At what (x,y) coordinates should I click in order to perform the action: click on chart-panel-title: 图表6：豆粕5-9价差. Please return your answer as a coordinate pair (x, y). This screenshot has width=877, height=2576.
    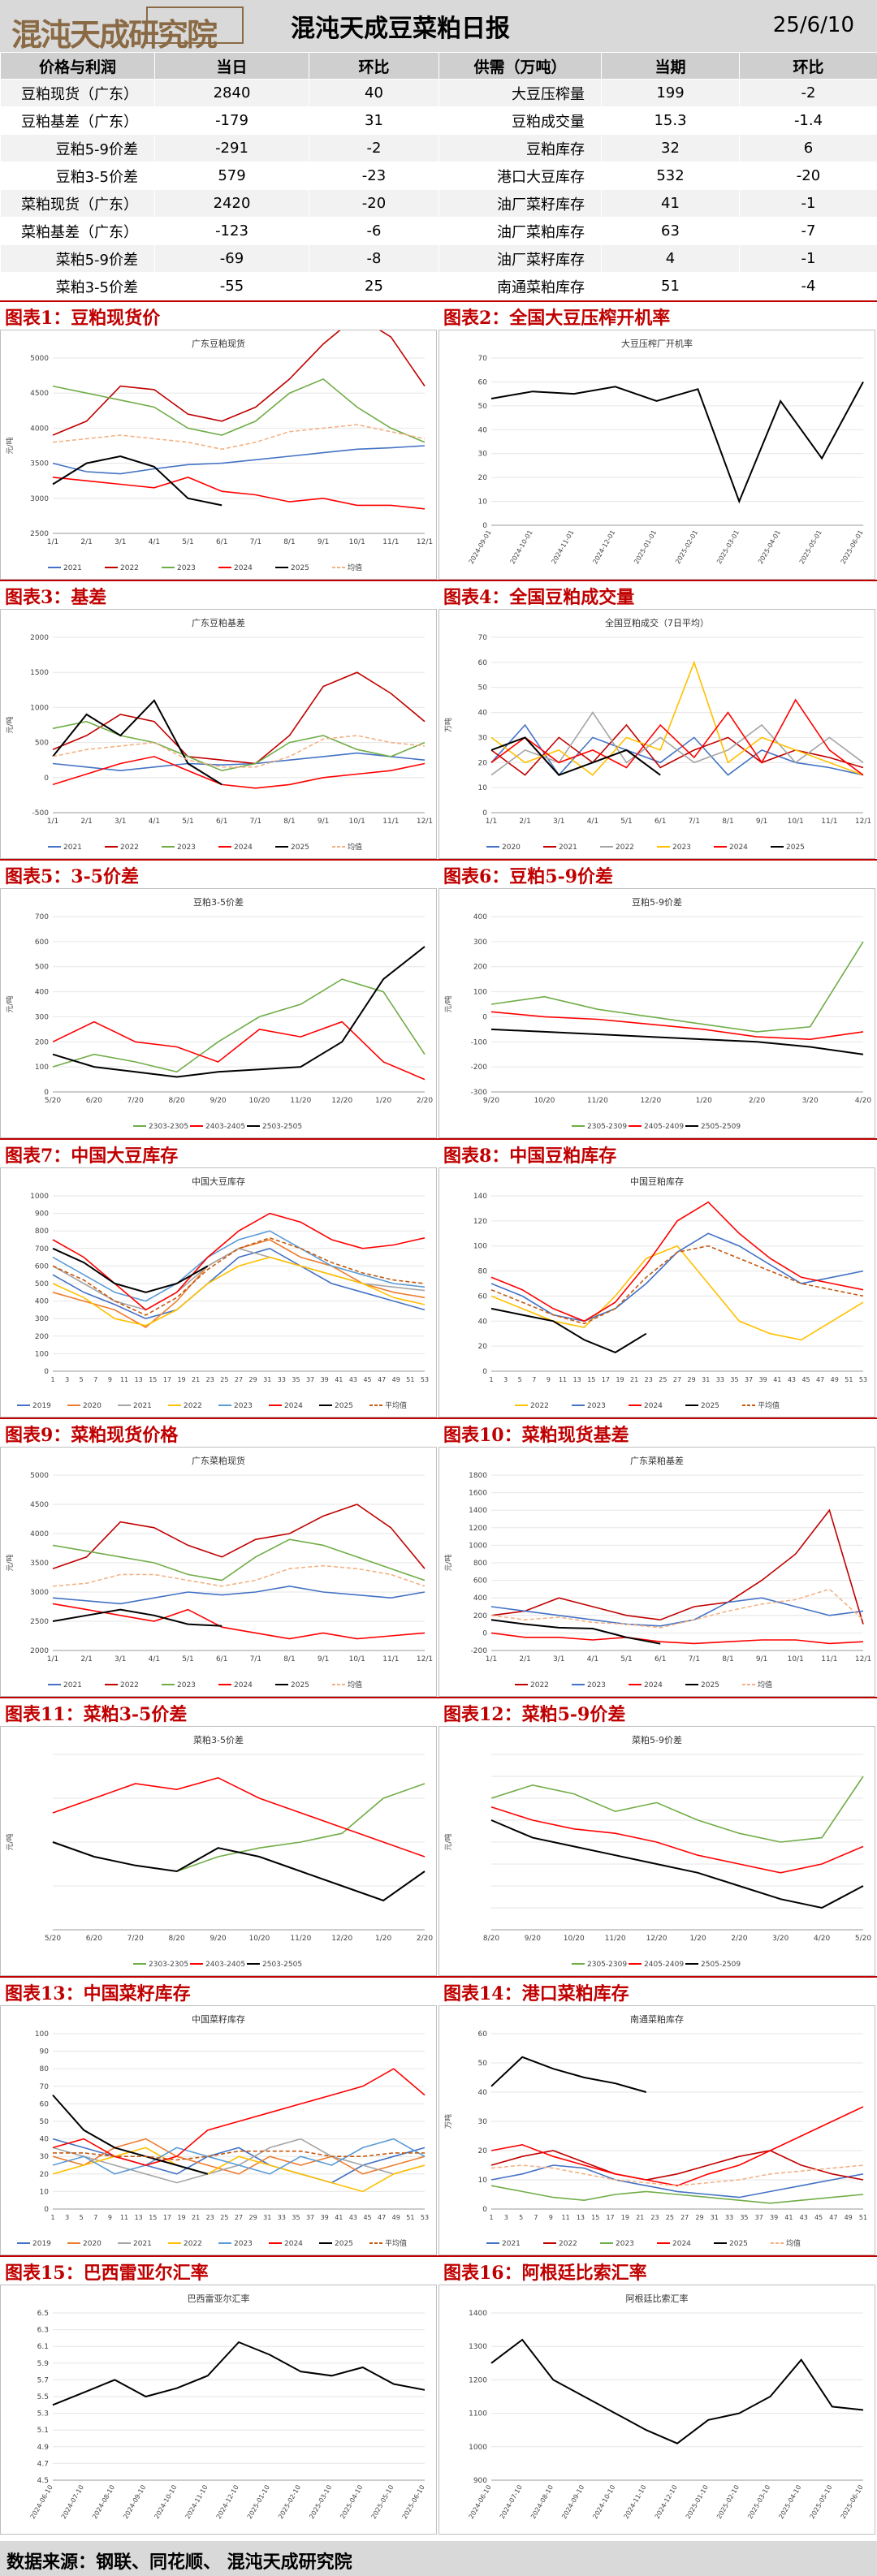
    Looking at the image, I should click on (528, 876).